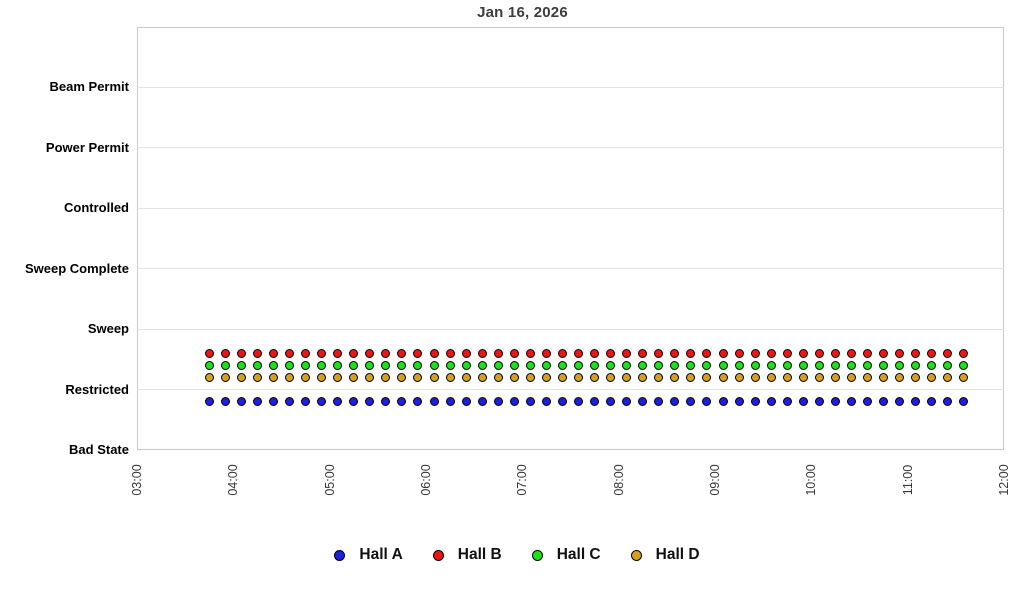 The height and width of the screenshot is (600, 1024). I want to click on legend-item-hall-d: Hall D, so click(665, 555).